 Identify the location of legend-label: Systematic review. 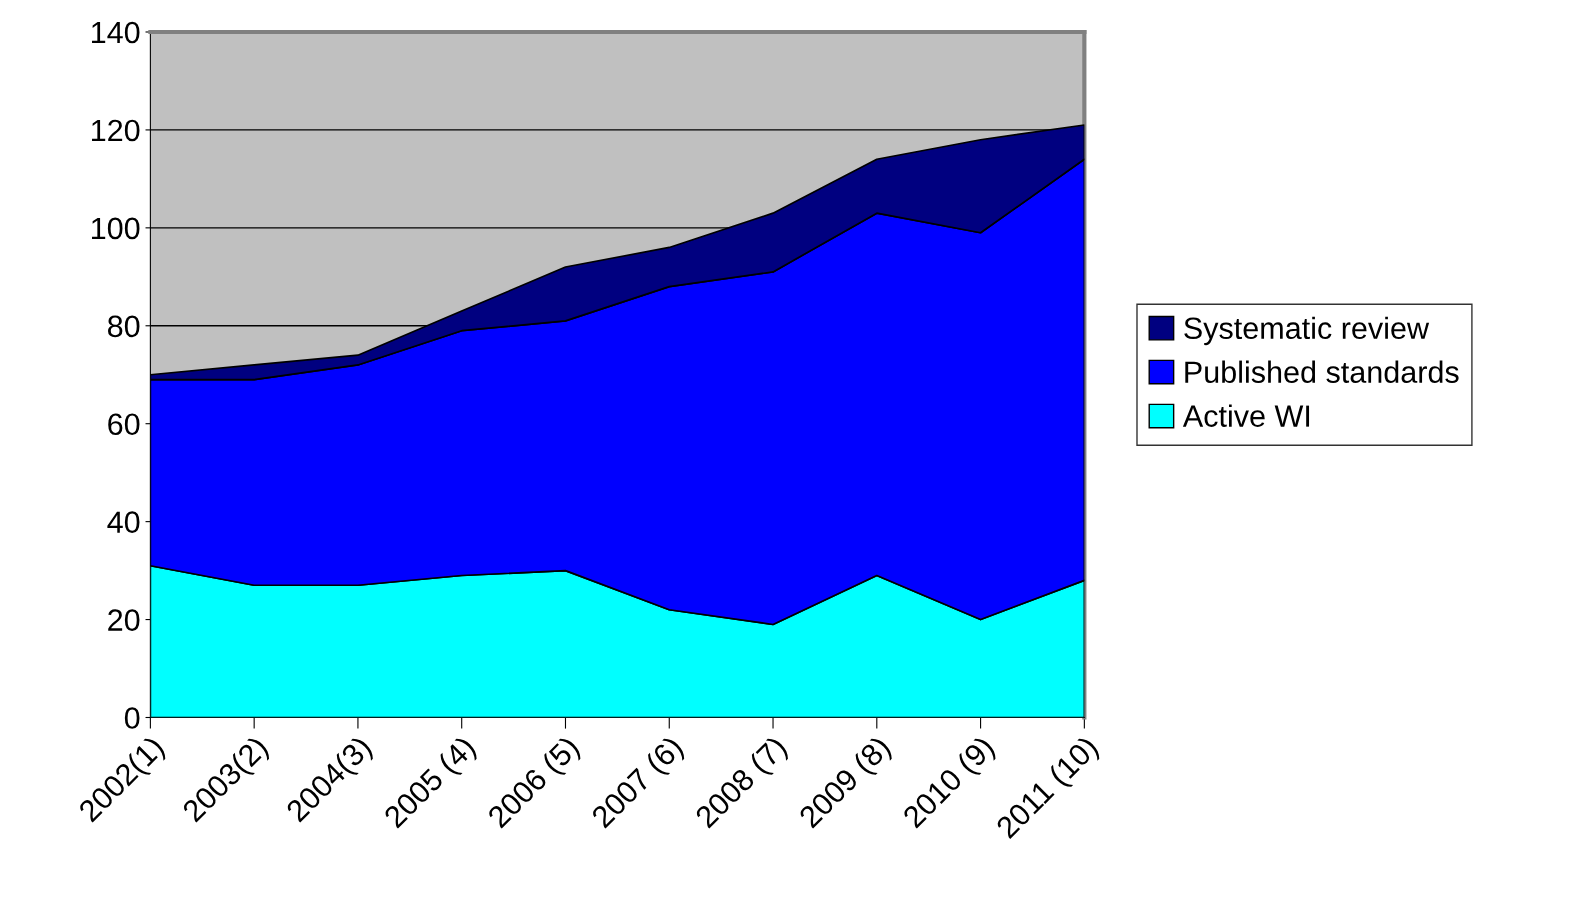
(1307, 331).